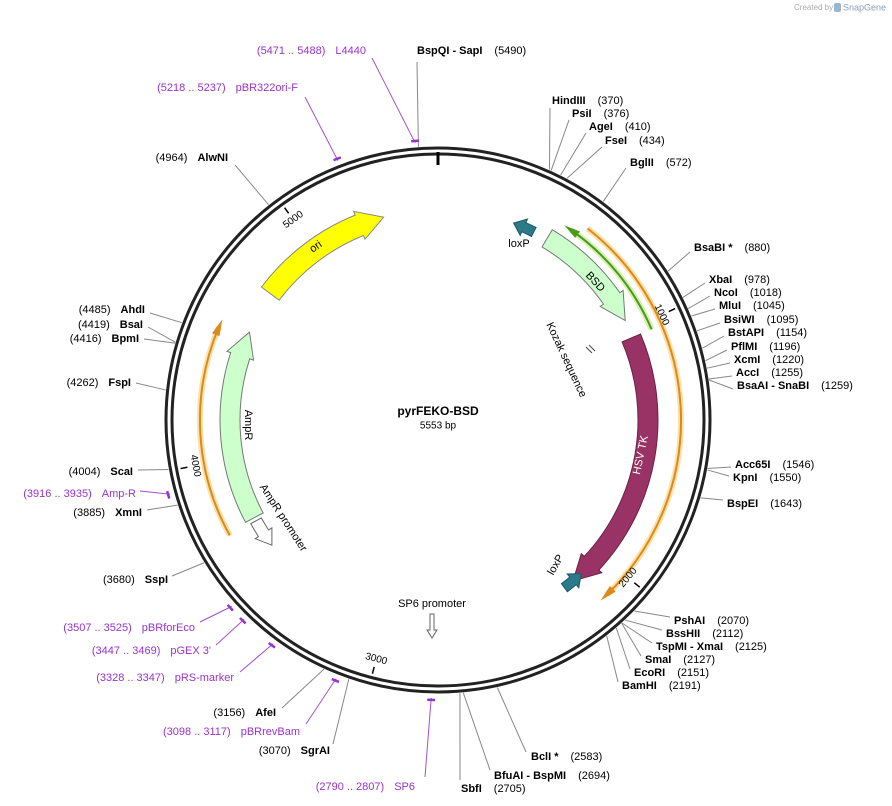 The image size is (892, 806). Describe the element at coordinates (766, 293) in the screenshot. I see `label-position: (1018)` at that location.